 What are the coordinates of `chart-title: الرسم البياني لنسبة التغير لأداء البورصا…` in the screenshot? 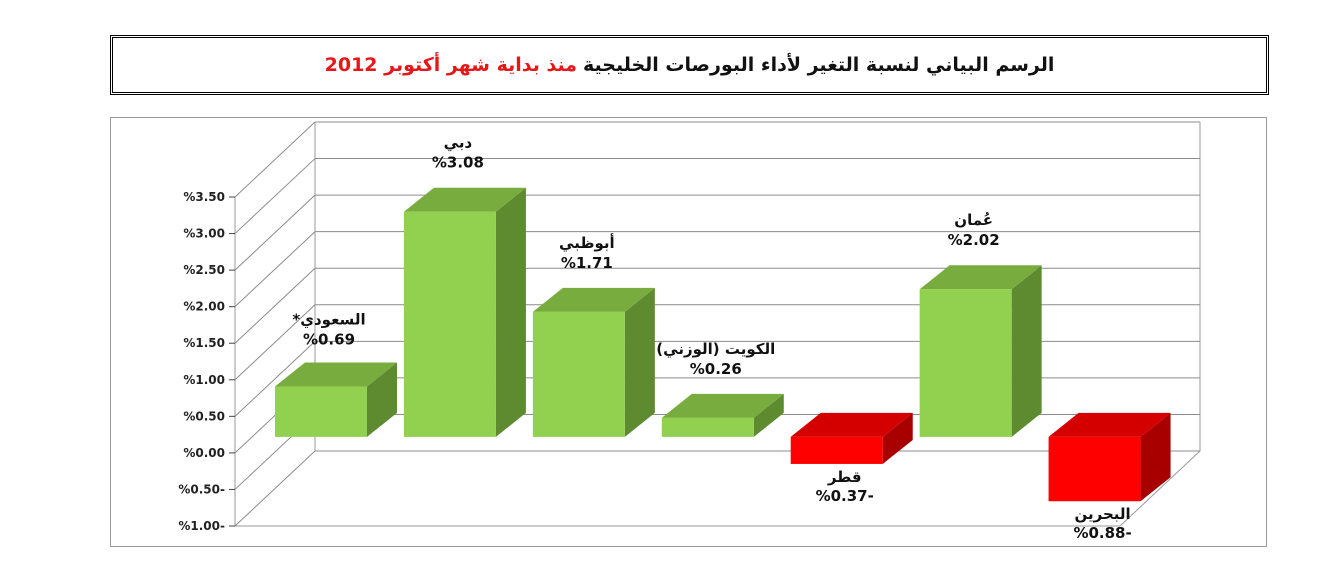 It's located at (818, 65).